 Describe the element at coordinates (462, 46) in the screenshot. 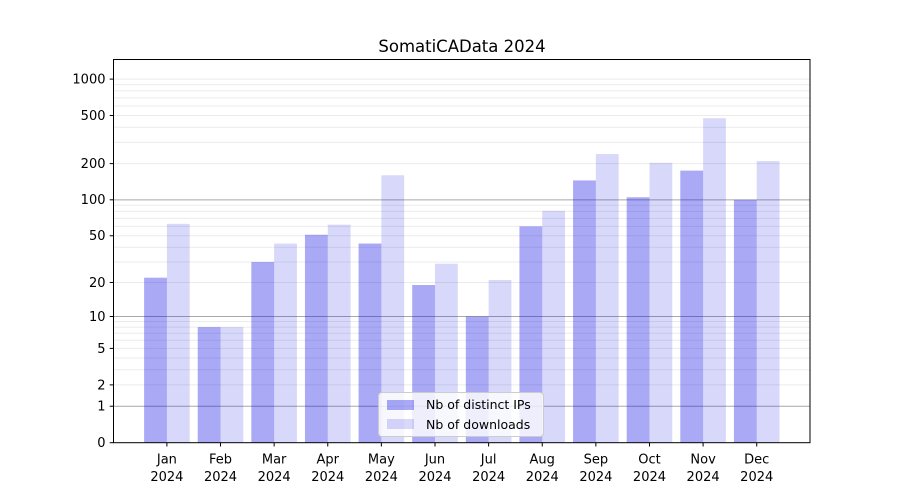

I see `chart-title: SomatiCAData 2024` at that location.